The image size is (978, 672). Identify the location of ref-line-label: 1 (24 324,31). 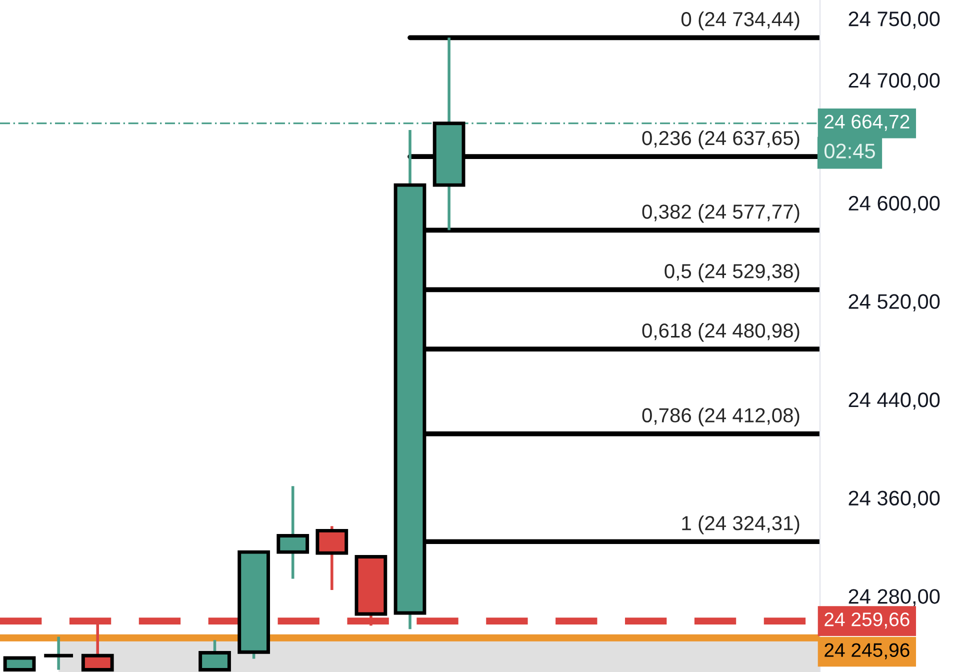
(741, 524).